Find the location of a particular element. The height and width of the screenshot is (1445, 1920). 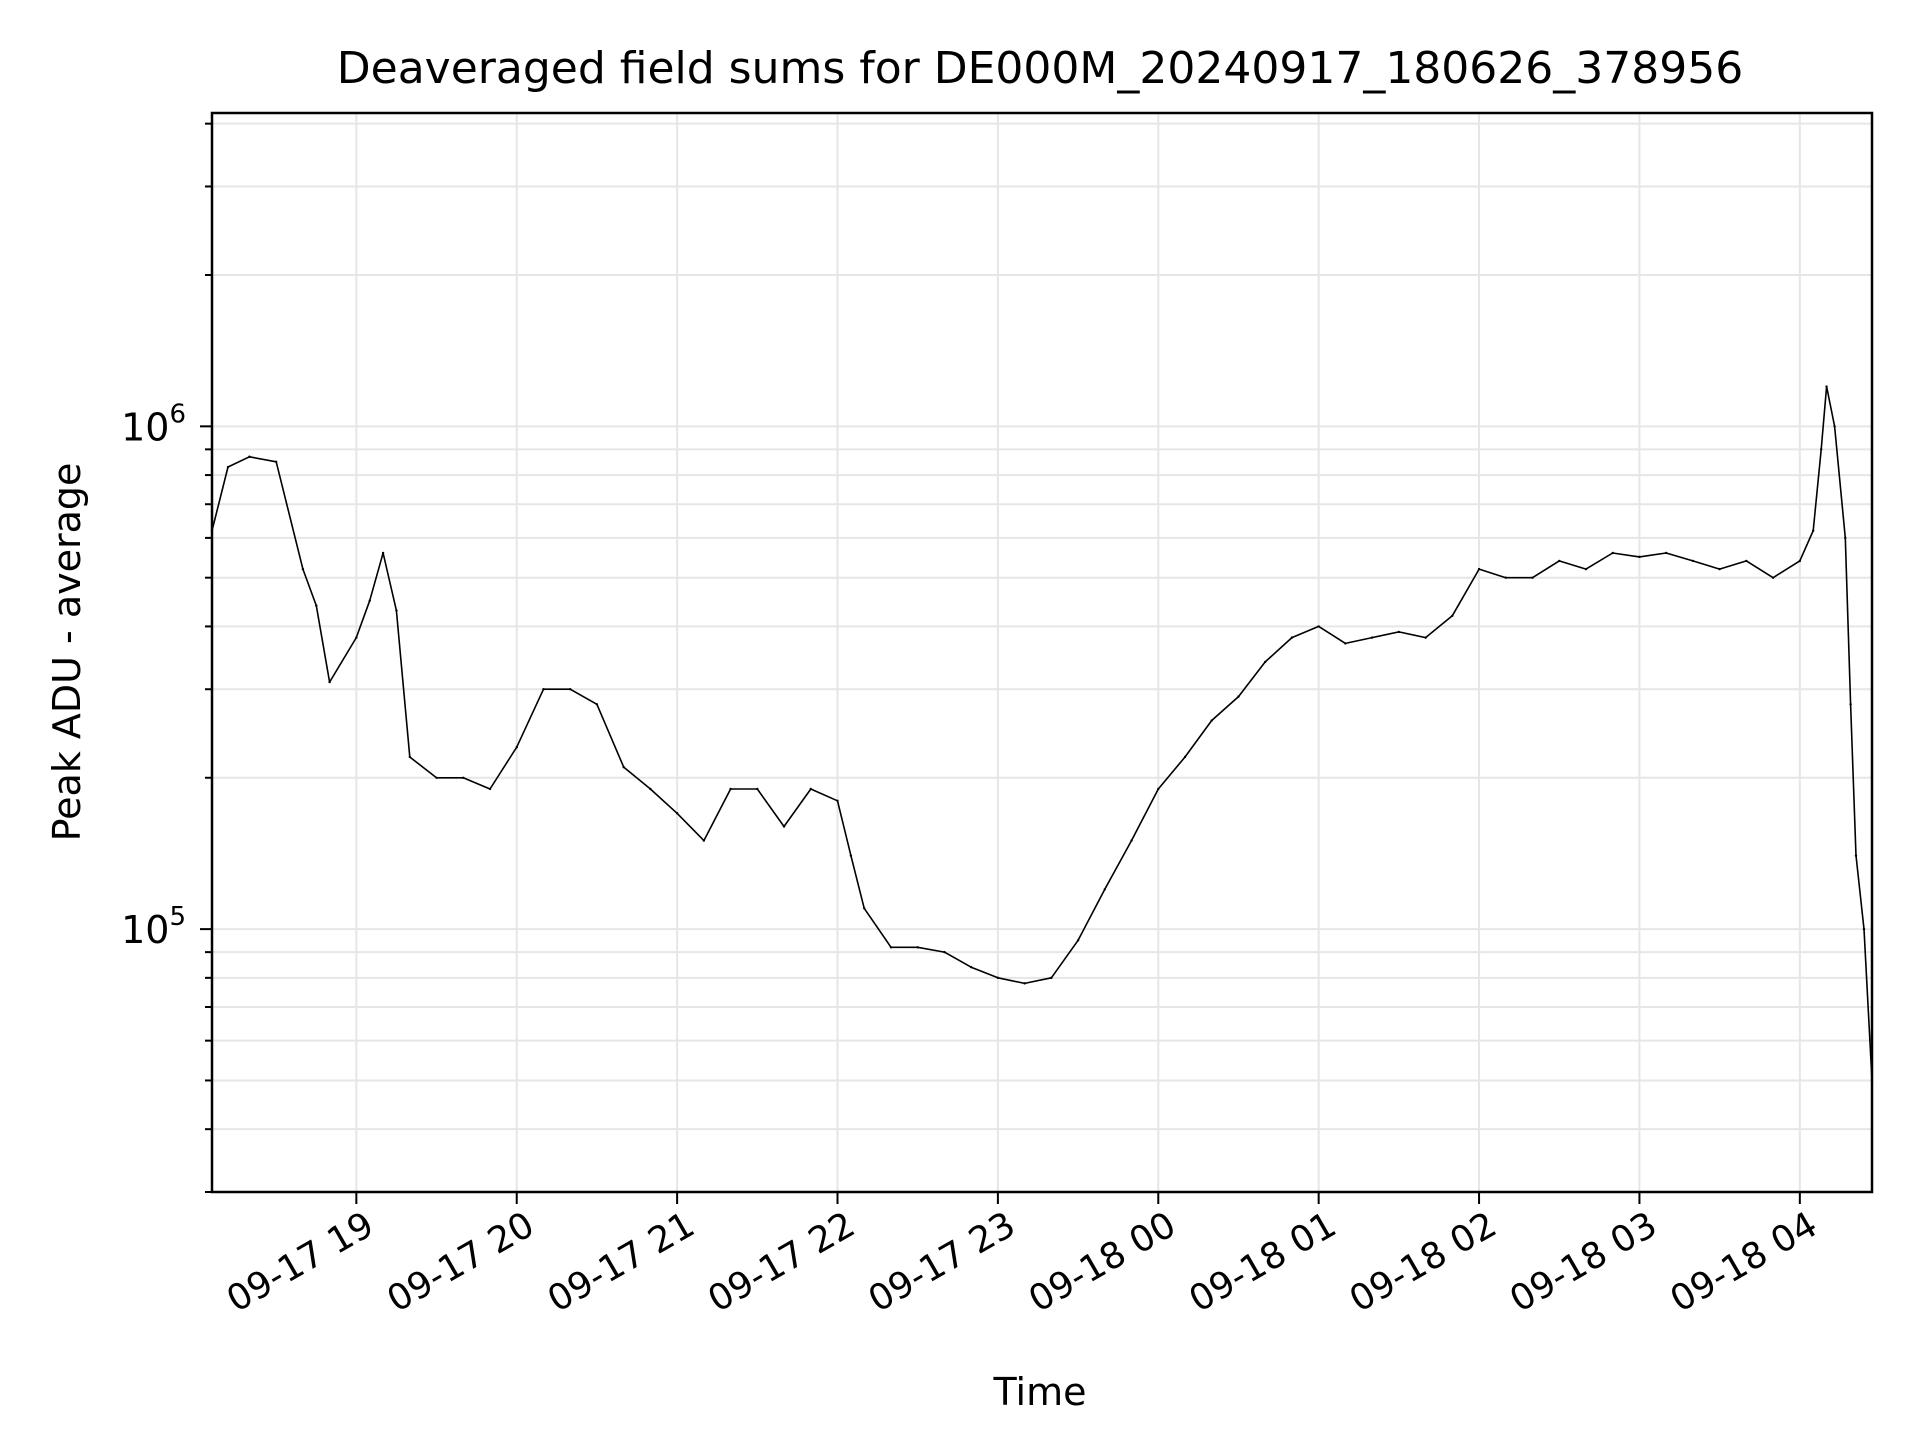

y-axis-label: Peak ADU - average is located at coordinates (67, 652).